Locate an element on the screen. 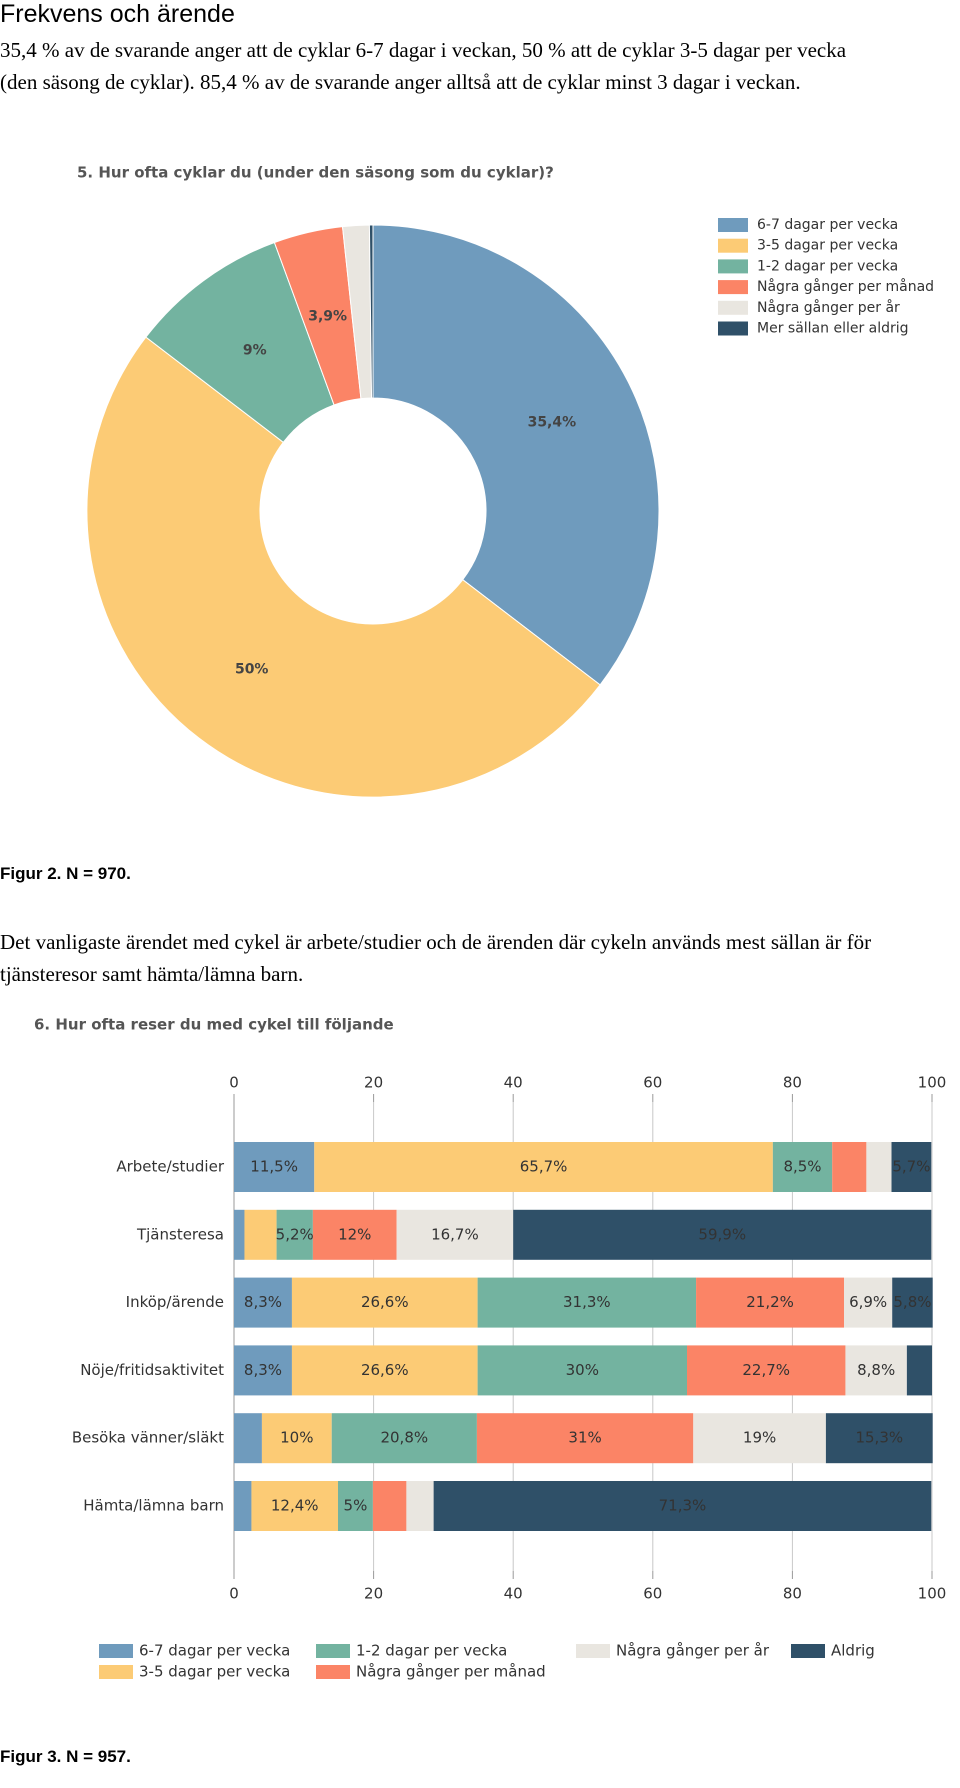 This screenshot has height=1788, width=960. bar-label: 5,7% is located at coordinates (911, 1167).